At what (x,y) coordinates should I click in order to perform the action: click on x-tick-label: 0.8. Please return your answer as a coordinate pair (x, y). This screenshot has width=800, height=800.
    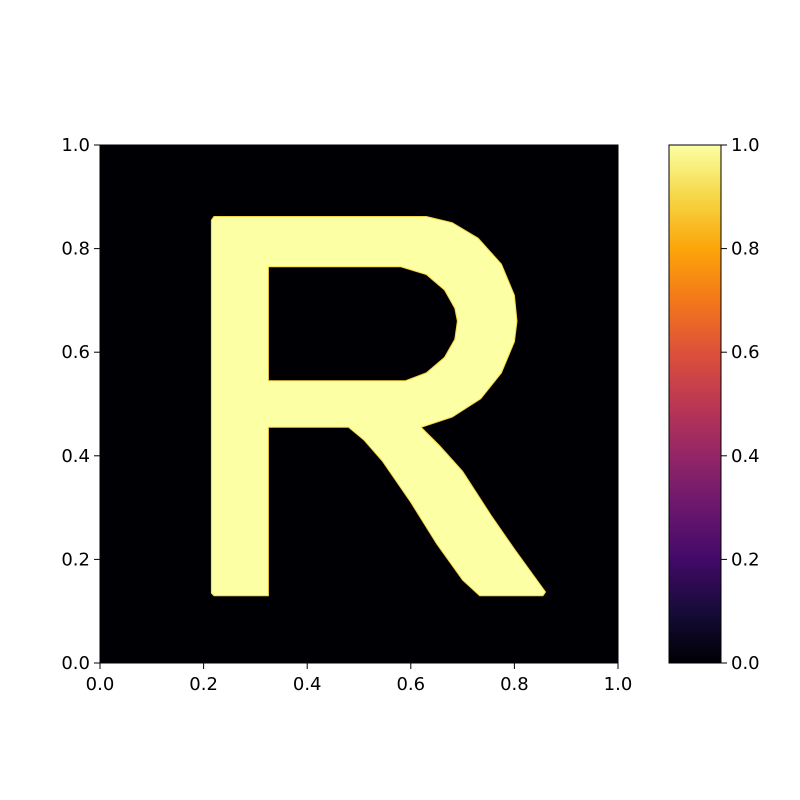
    Looking at the image, I should click on (514, 684).